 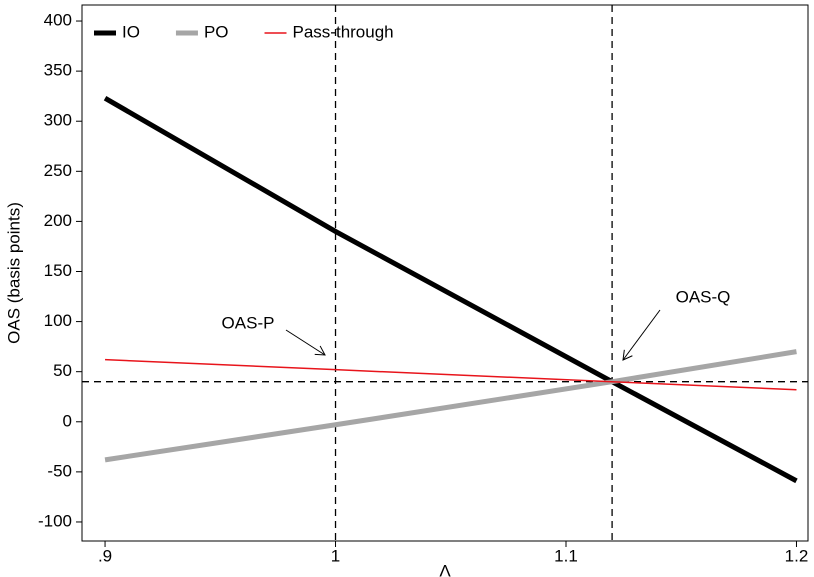 I want to click on y-tick-label: 300, so click(x=58, y=120).